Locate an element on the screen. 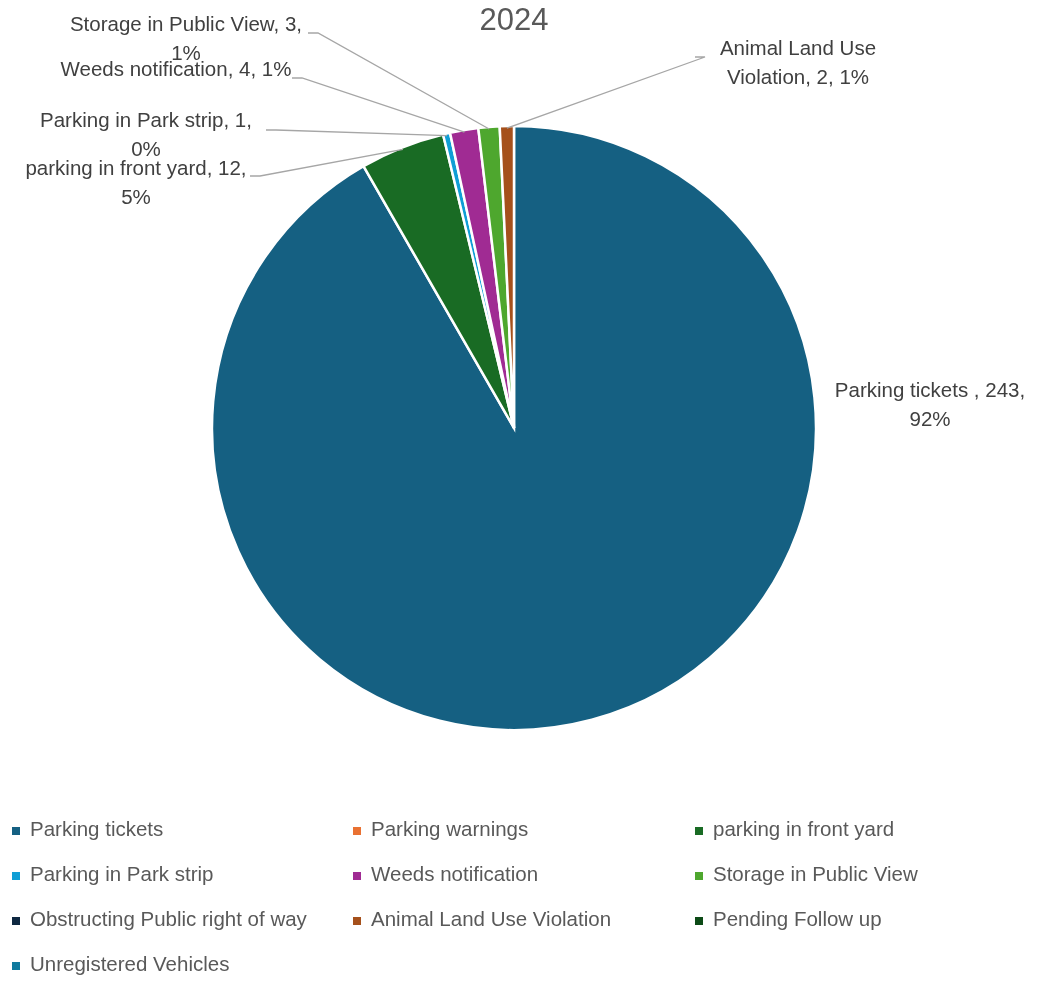  legend-label: Unregistered Vehicles is located at coordinates (130, 964).